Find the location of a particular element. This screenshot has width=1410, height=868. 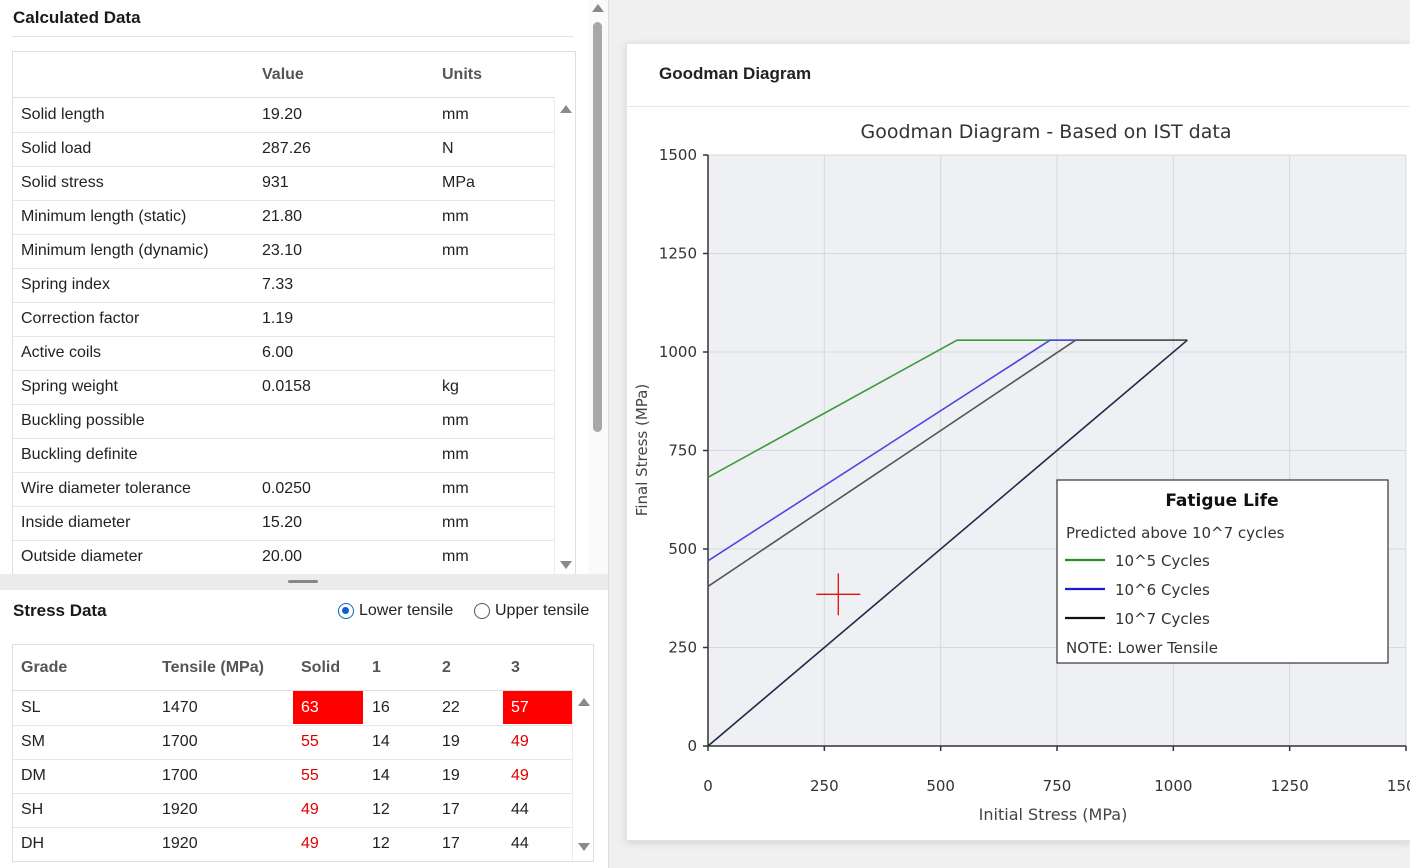

legend-entry-label: 10^5 Cycles is located at coordinates (1162, 561).